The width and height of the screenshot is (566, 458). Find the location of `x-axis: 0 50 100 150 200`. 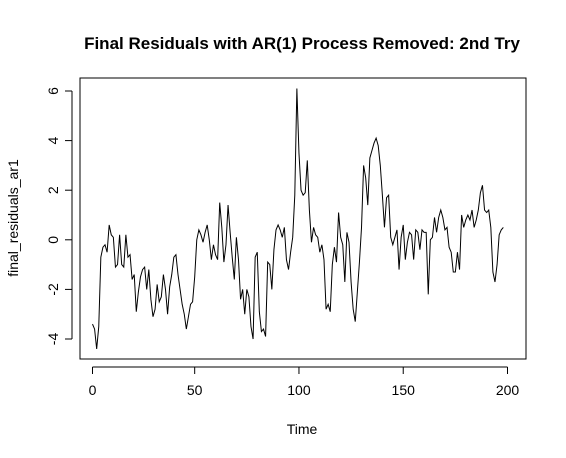

x-axis: 0 50 100 150 200 is located at coordinates (304, 382).